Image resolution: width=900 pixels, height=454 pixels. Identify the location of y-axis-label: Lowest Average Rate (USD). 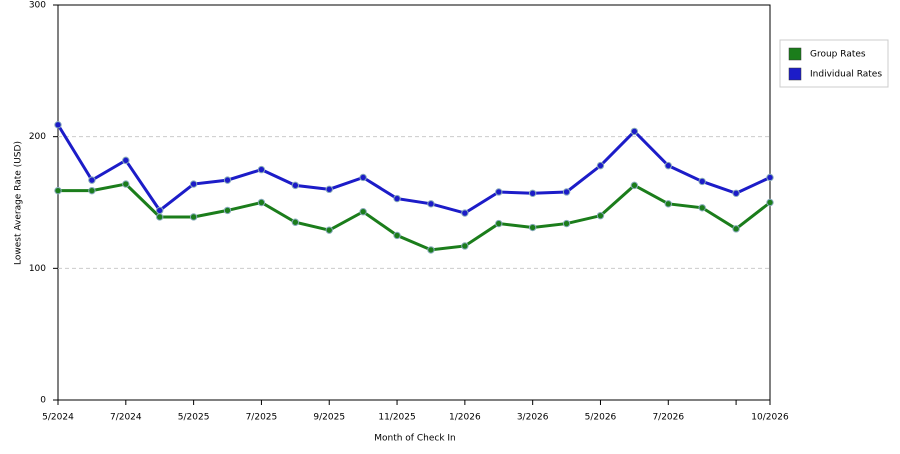
(19, 203).